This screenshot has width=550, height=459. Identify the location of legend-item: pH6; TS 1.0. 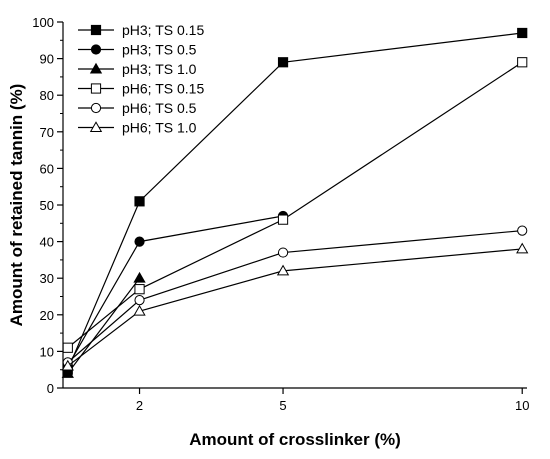
(137, 128).